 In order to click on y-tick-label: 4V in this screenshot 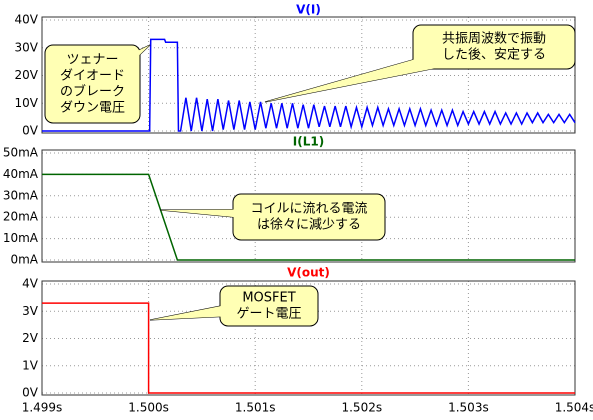, I will do `click(30, 284)`.